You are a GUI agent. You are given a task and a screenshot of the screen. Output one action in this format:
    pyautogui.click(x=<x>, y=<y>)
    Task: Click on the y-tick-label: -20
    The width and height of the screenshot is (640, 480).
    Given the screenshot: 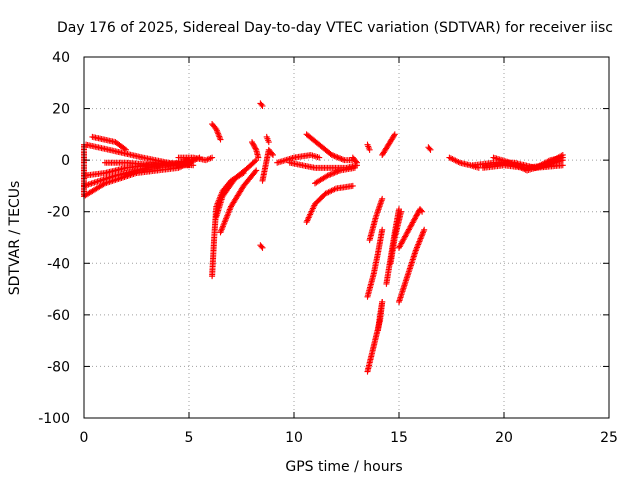 What is the action you would take?
    pyautogui.click(x=58, y=213)
    